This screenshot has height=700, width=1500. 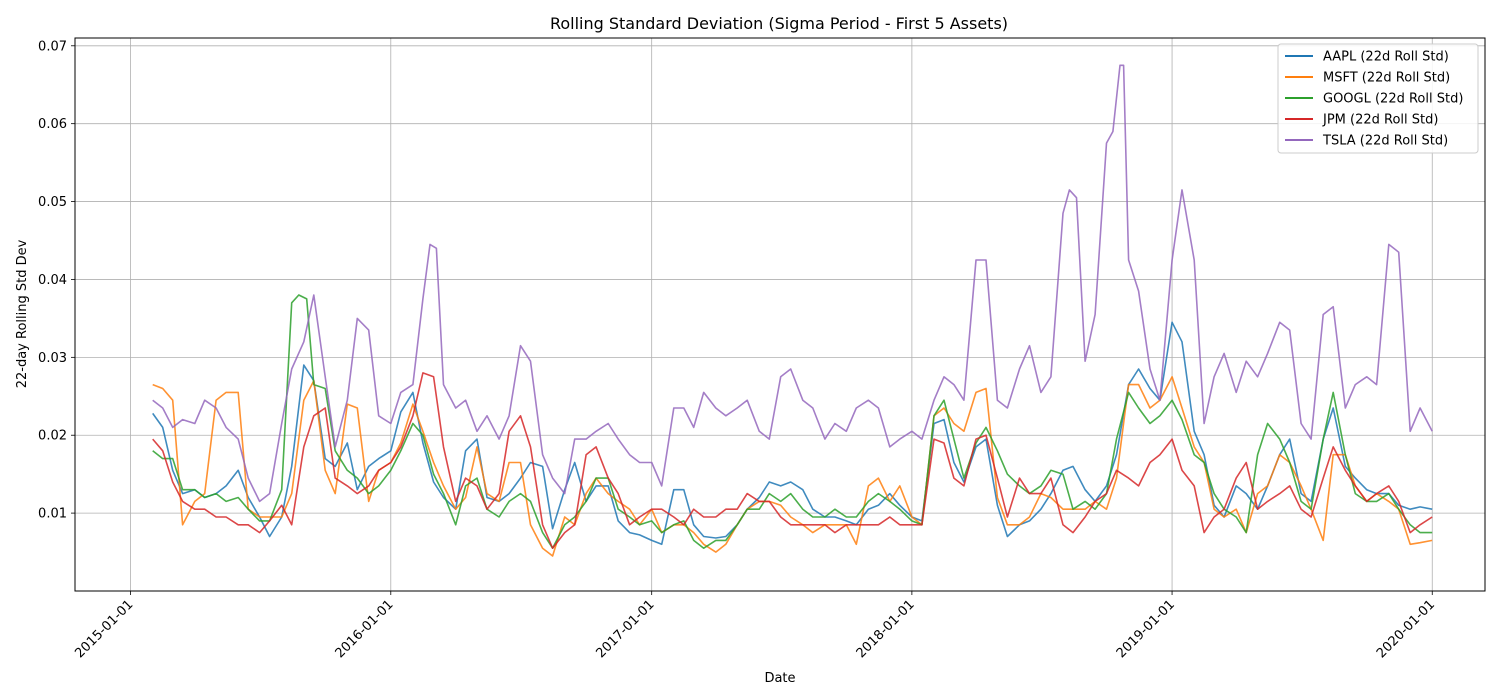 I want to click on y-tick-label: 0.06, so click(x=52, y=124).